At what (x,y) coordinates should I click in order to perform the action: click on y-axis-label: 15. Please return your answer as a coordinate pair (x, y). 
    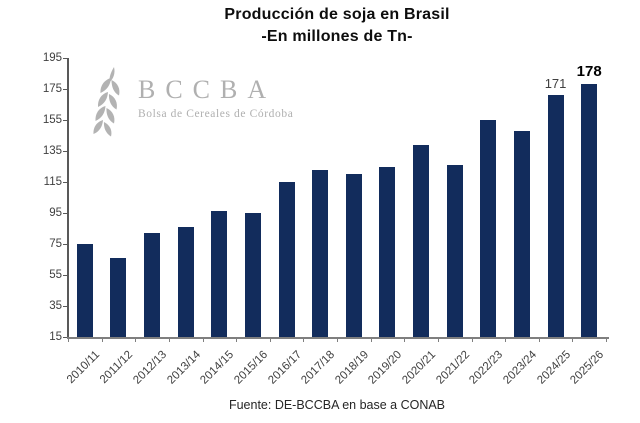
    Looking at the image, I should click on (55, 337).